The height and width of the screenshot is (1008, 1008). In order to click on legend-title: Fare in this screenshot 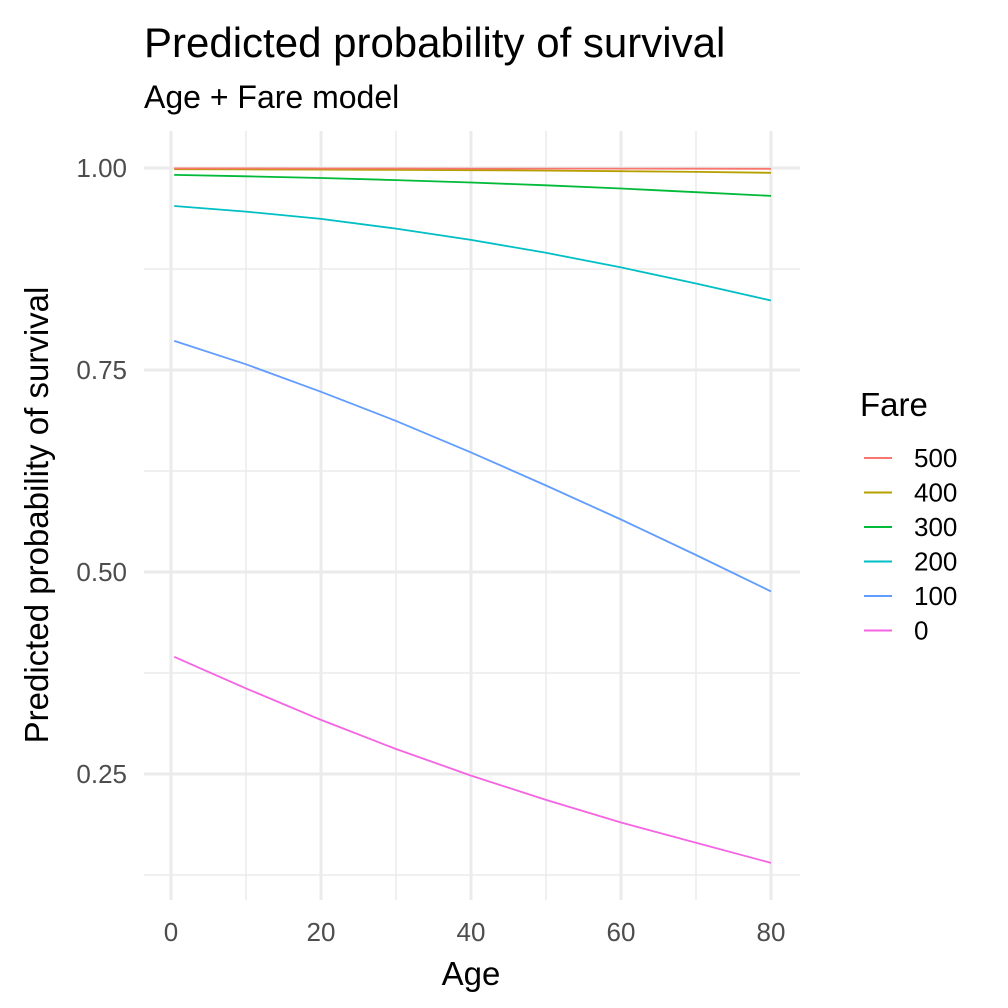, I will do `click(894, 404)`.